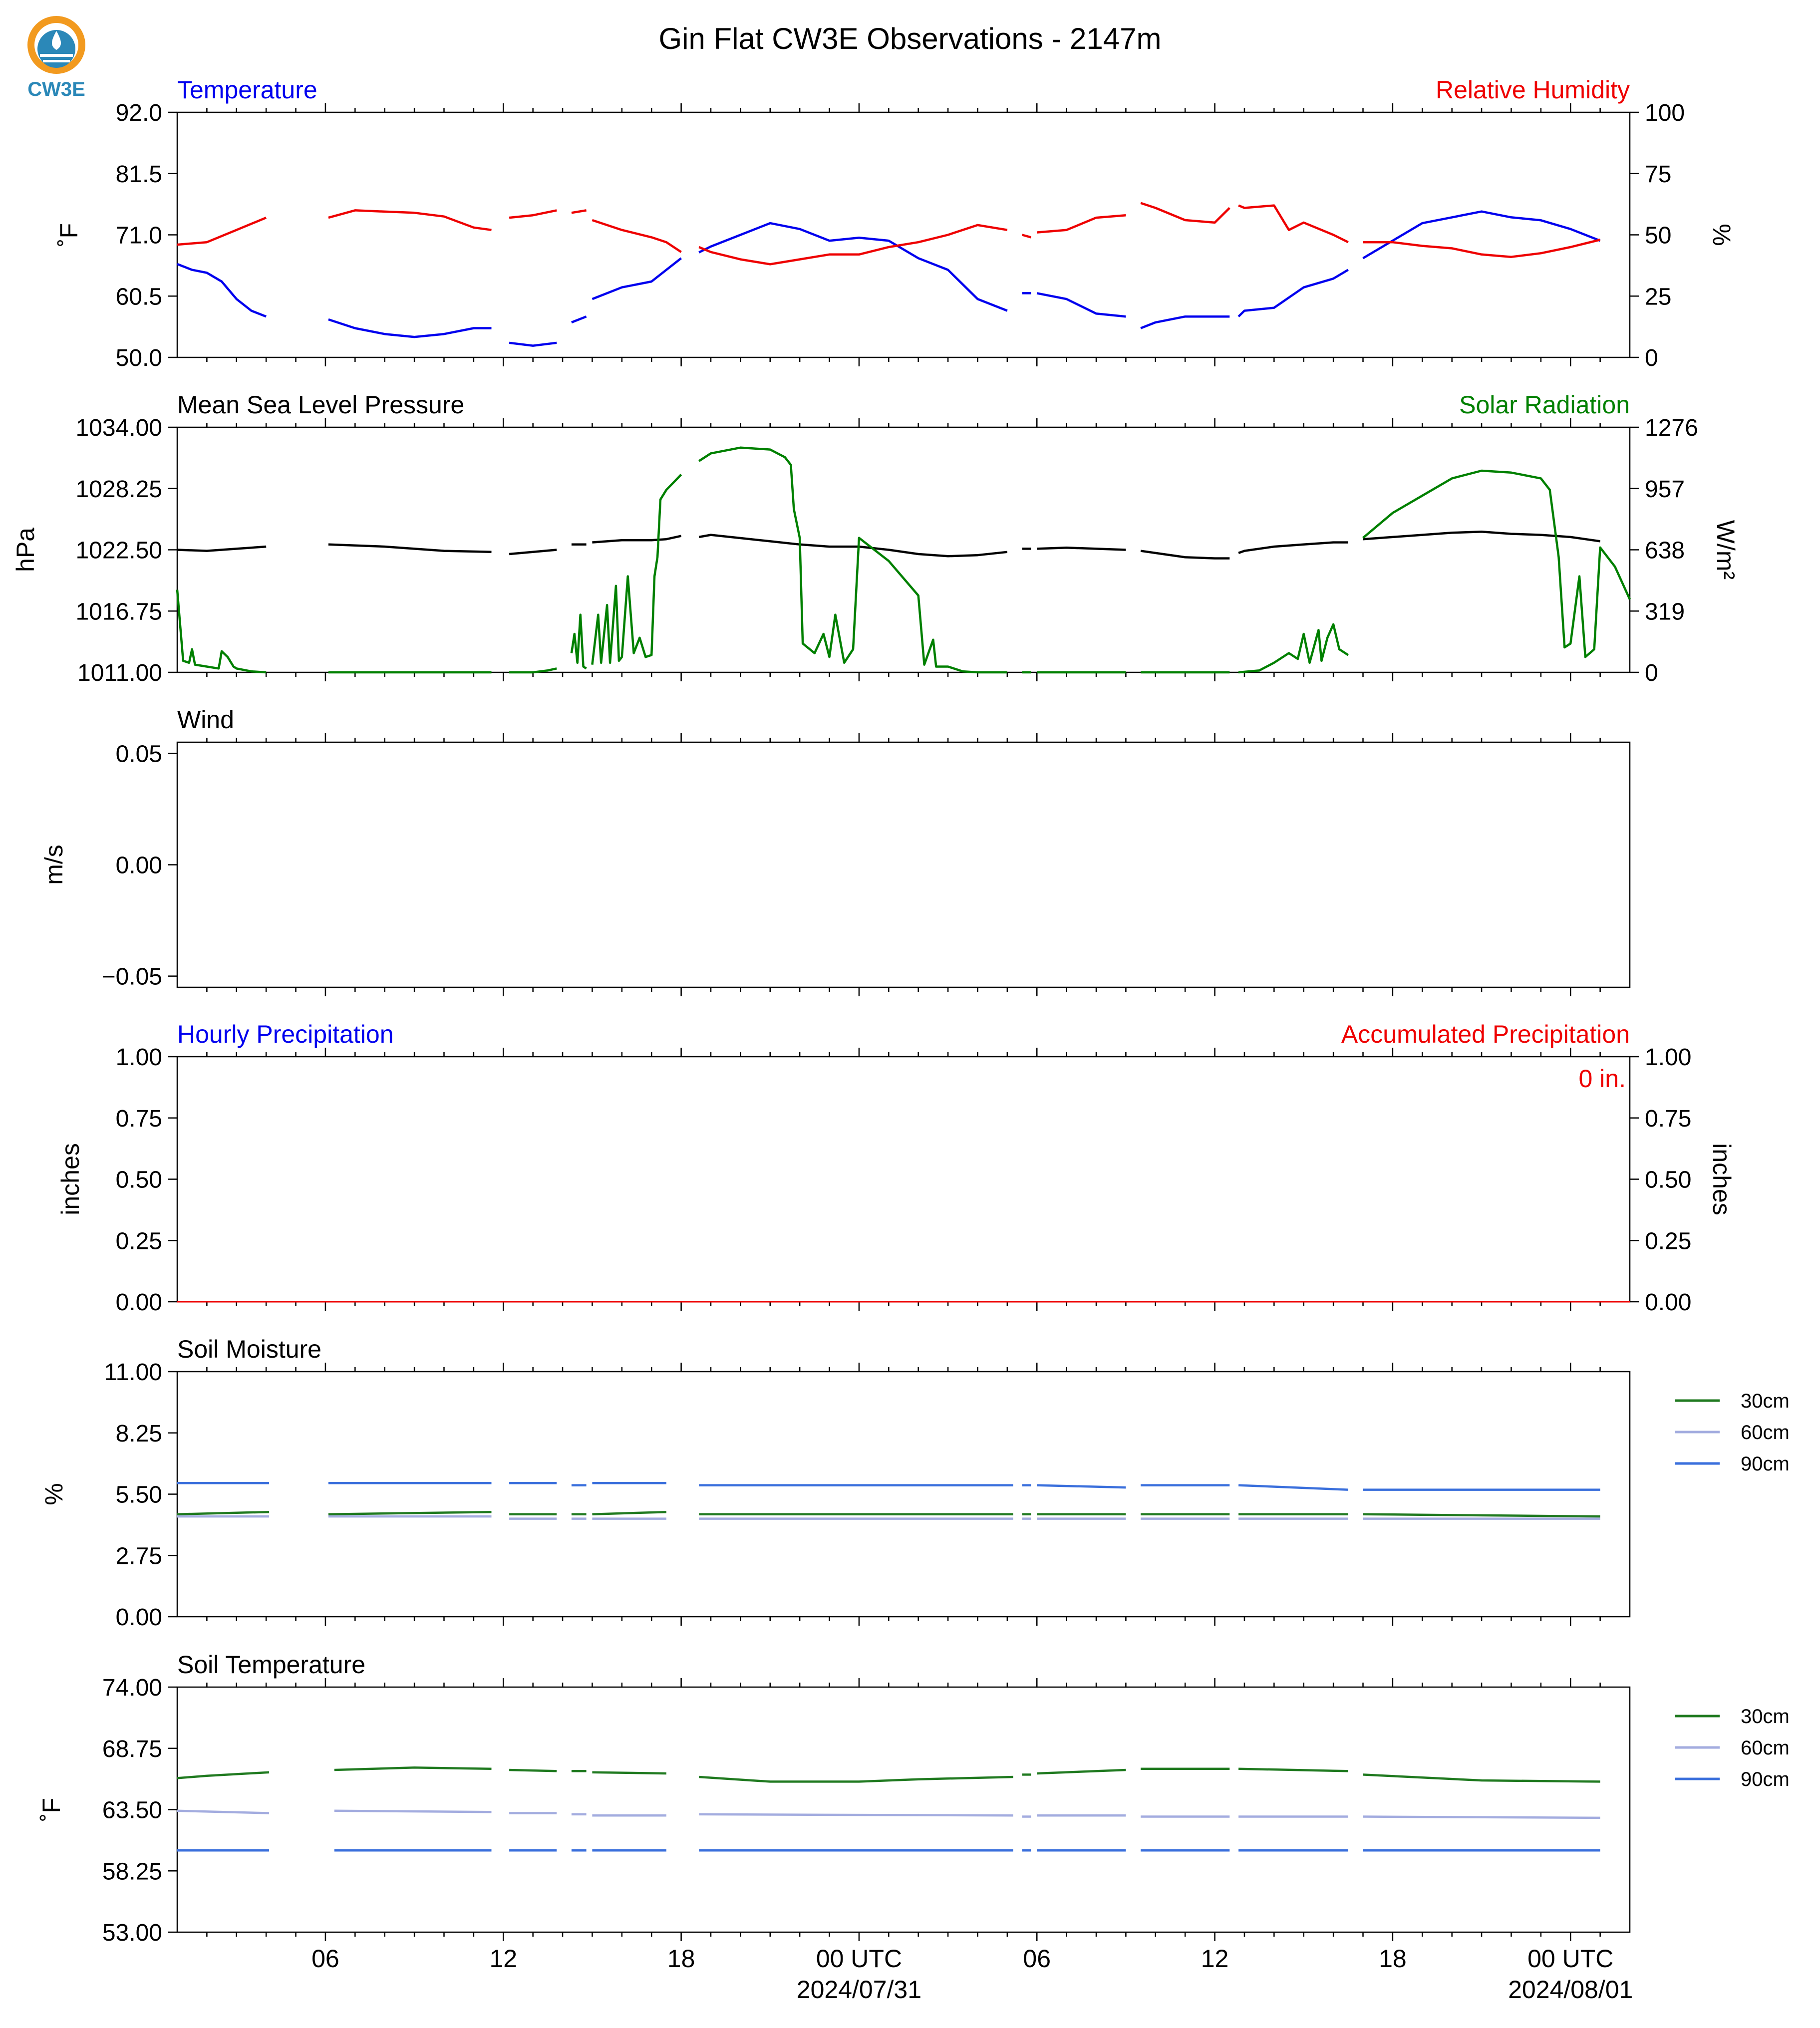 The width and height of the screenshot is (1820, 2028). Describe the element at coordinates (1651, 358) in the screenshot. I see `temperature-humidity-ytick-right-label: 0` at that location.